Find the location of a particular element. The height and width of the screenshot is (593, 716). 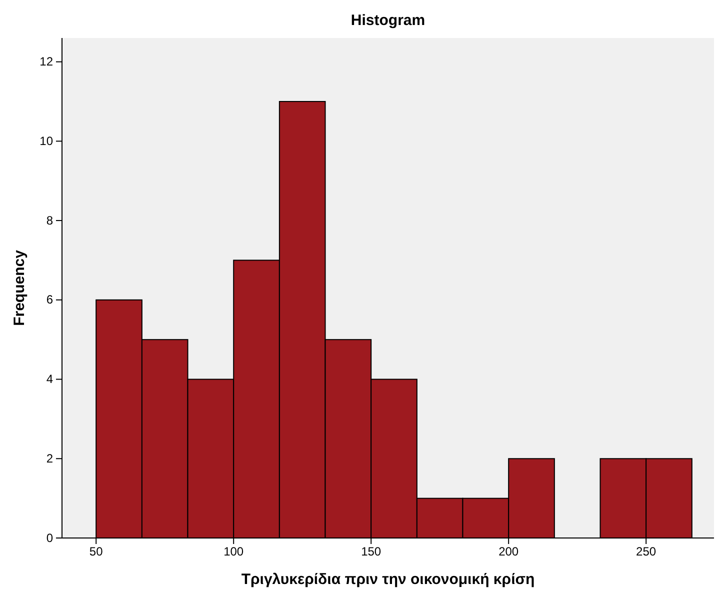

x-tick-label: 200 is located at coordinates (508, 551).